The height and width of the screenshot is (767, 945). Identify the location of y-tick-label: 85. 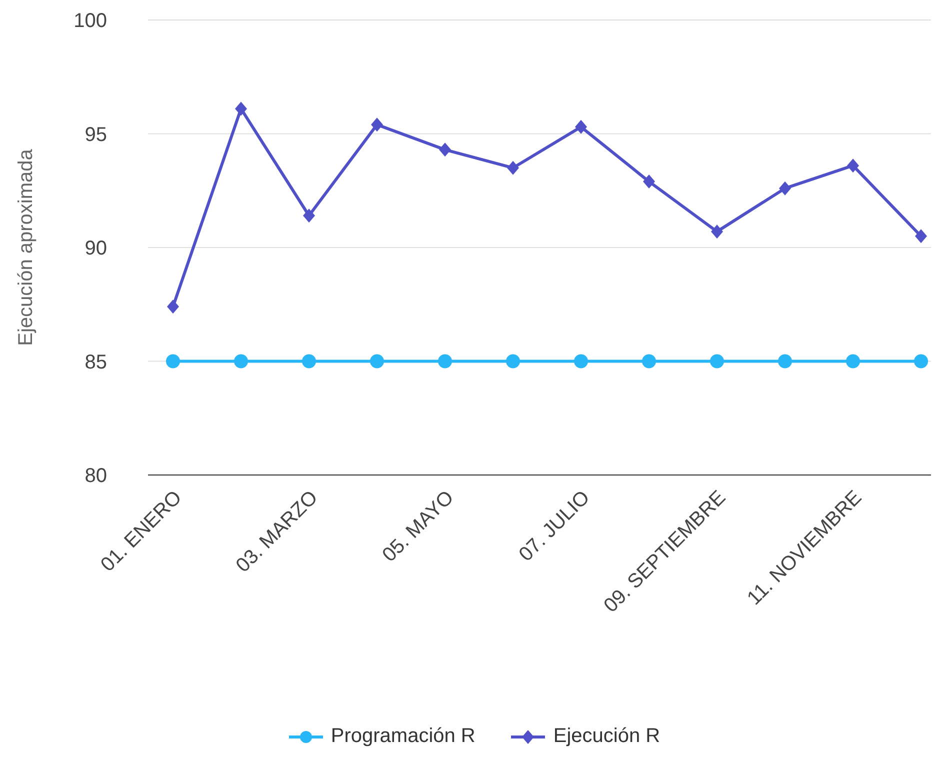
(95, 362).